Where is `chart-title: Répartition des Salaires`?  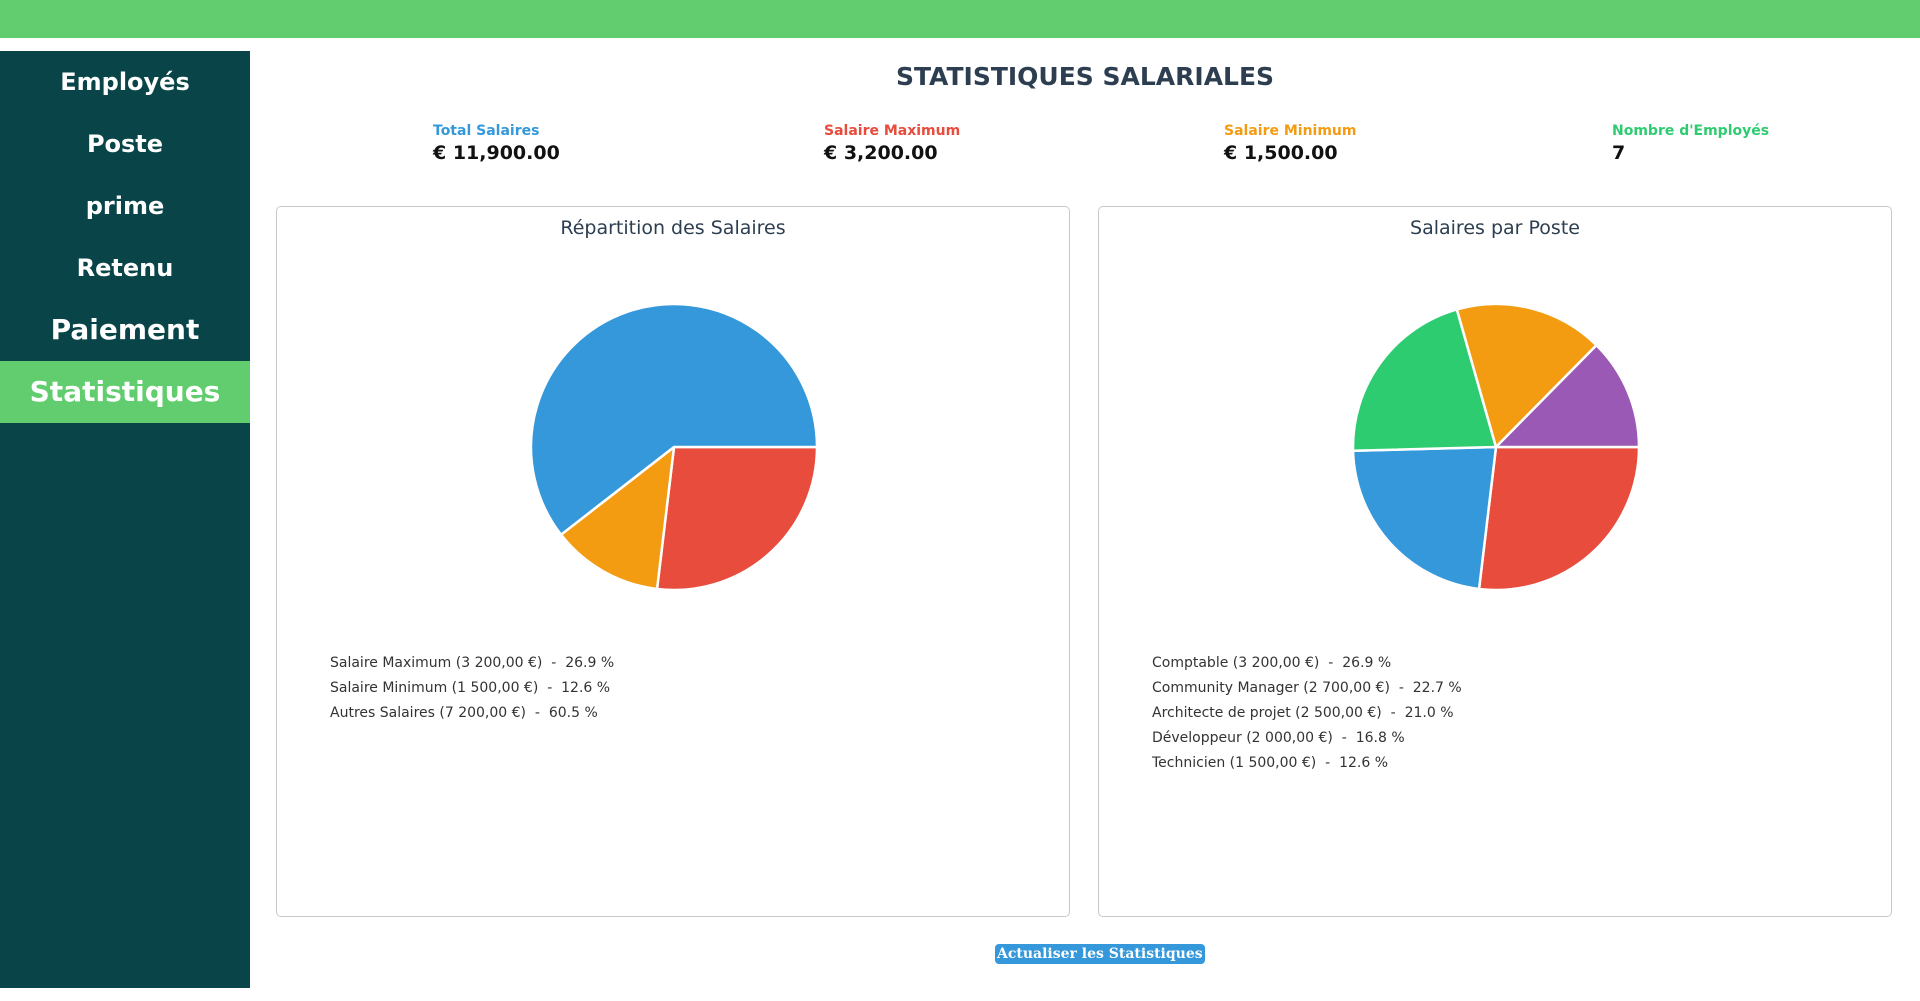
chart-title: Répartition des Salaires is located at coordinates (673, 228).